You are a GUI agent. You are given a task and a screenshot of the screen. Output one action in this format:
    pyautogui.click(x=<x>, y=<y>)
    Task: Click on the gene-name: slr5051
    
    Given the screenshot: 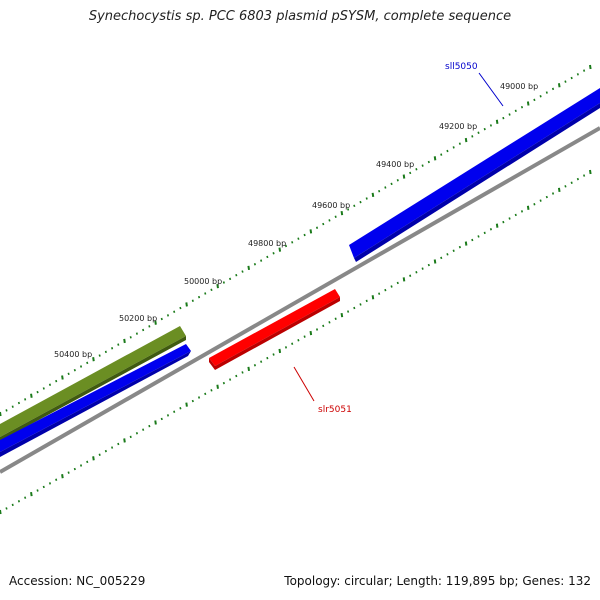 What is the action you would take?
    pyautogui.click(x=335, y=410)
    